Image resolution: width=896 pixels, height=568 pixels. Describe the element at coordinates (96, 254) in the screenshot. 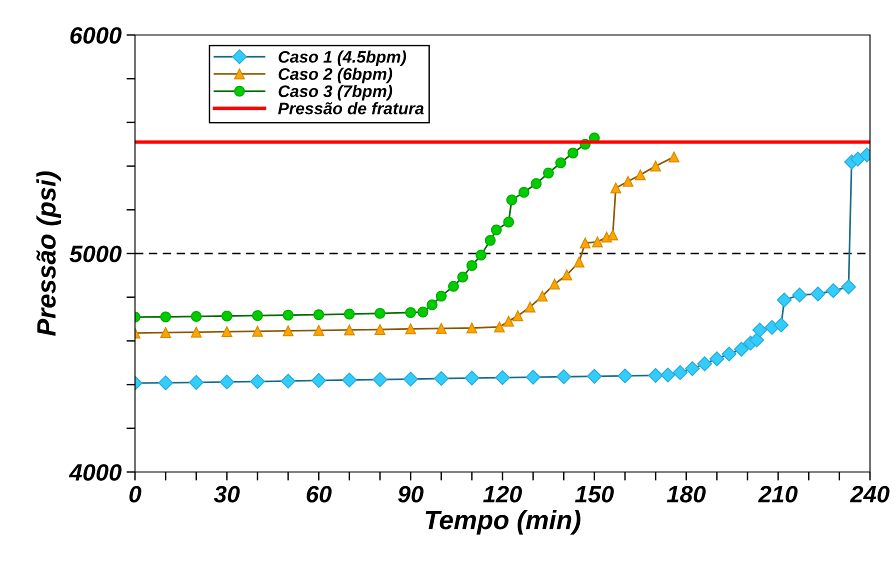

I see `y-tick-label: 5000` at that location.